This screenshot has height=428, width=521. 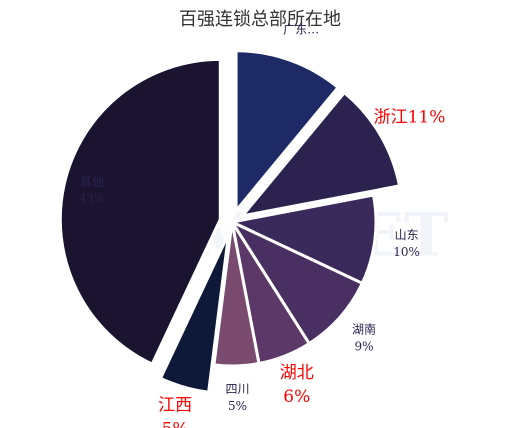 What do you see at coordinates (364, 328) in the screenshot?
I see `category-label: 湖南` at bounding box center [364, 328].